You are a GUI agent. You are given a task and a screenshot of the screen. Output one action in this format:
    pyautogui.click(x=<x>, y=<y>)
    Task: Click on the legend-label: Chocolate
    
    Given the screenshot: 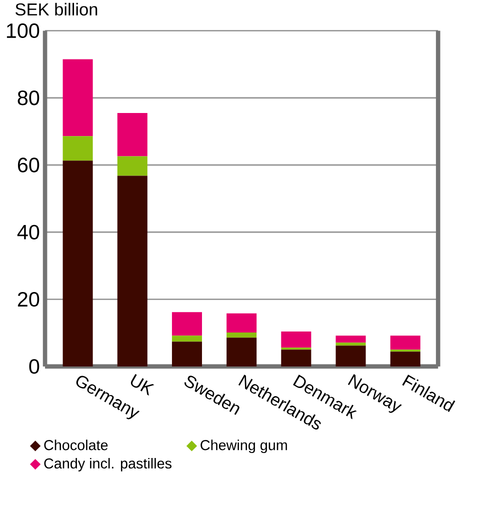 What is the action you would take?
    pyautogui.click(x=76, y=445)
    